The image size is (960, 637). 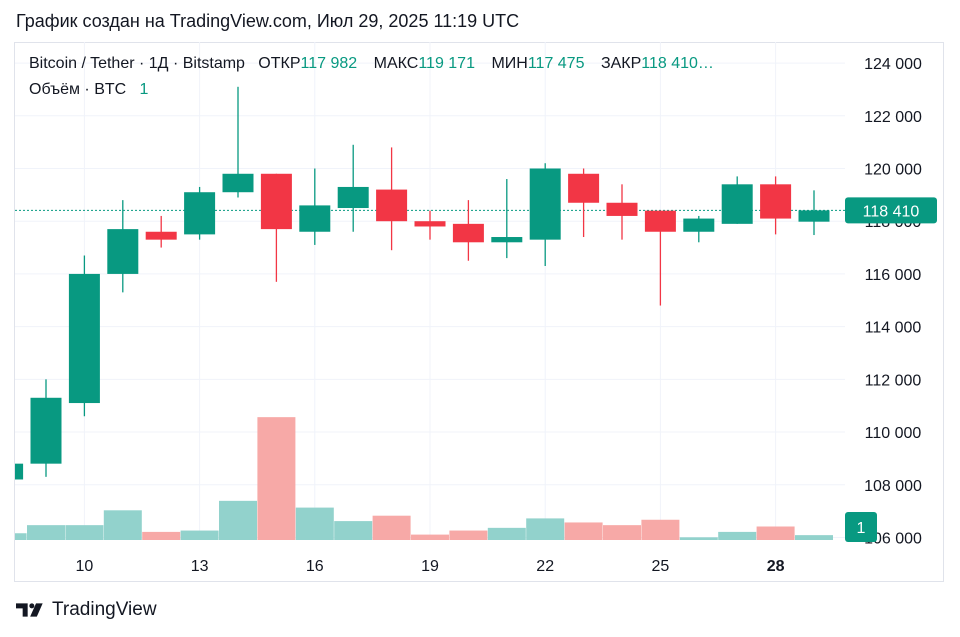 I want to click on time-tick-label: 25, so click(x=661, y=566).